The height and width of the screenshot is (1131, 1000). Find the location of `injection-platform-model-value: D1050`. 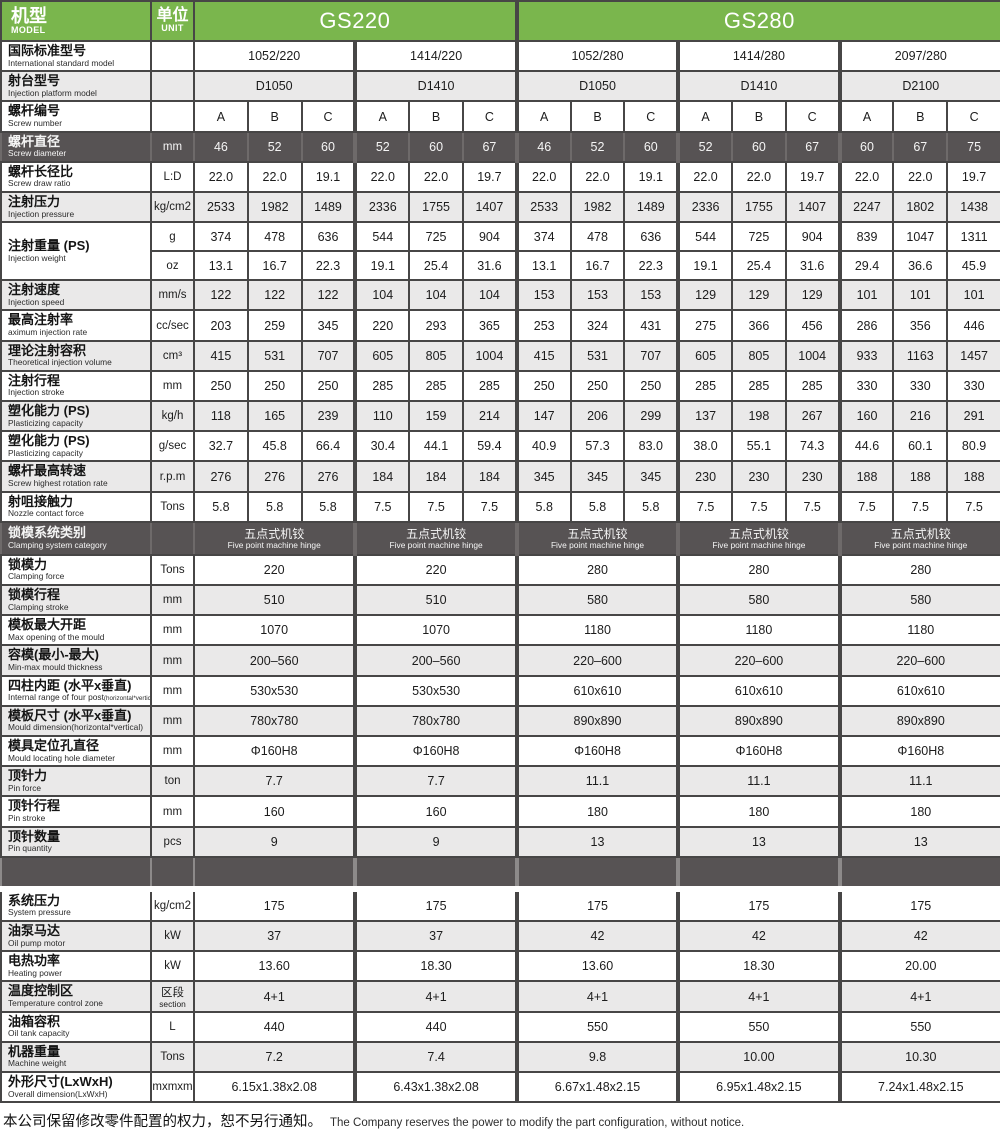

injection-platform-model-value: D1050 is located at coordinates (597, 86).